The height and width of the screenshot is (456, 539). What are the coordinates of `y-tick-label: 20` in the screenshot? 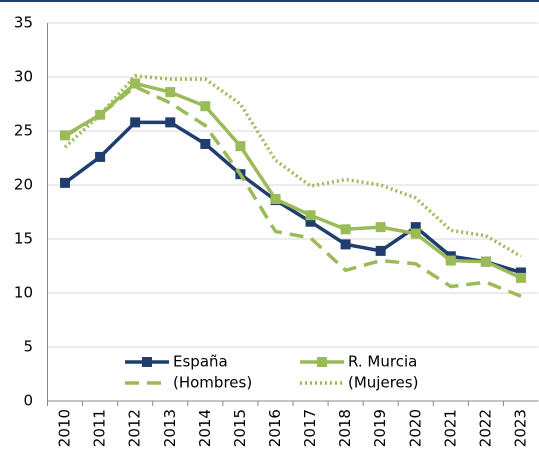 It's located at (23, 185).